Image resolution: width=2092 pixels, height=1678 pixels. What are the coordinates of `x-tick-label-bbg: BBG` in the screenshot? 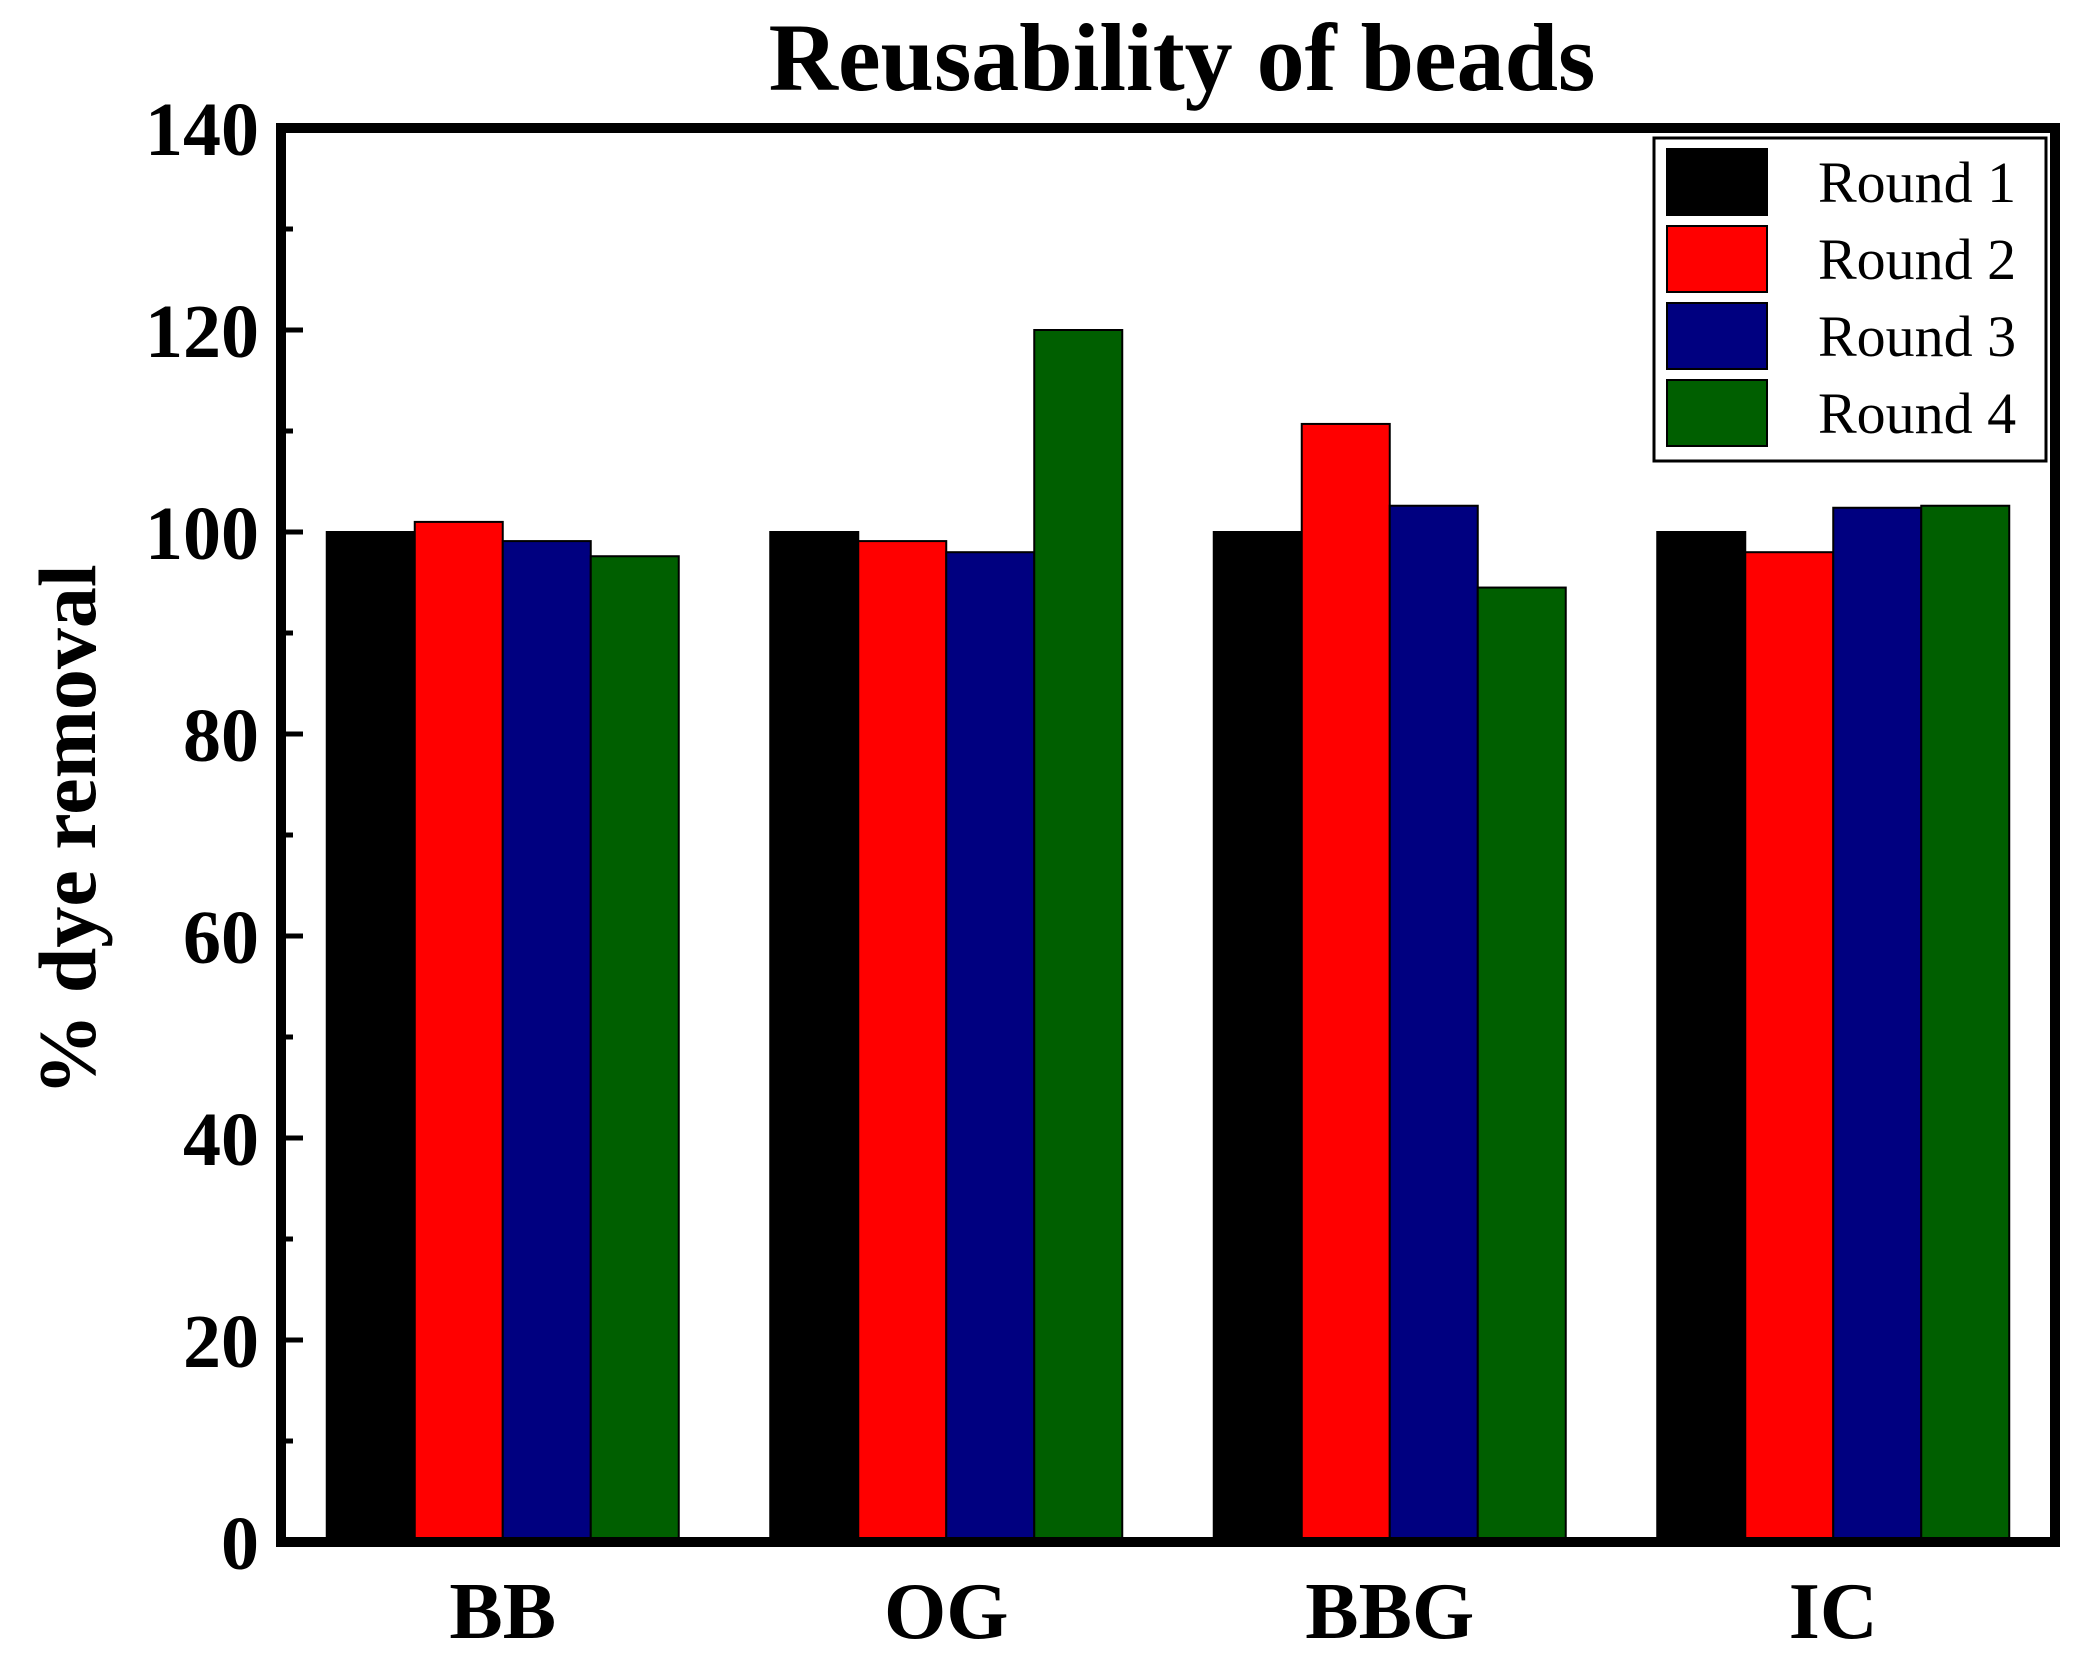 It's located at (1389, 1612).